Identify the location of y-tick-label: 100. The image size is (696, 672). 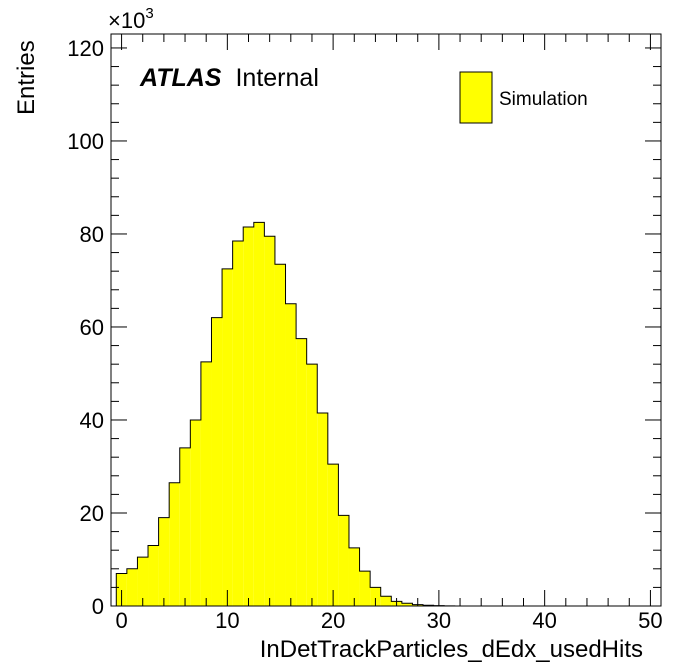
(85, 141).